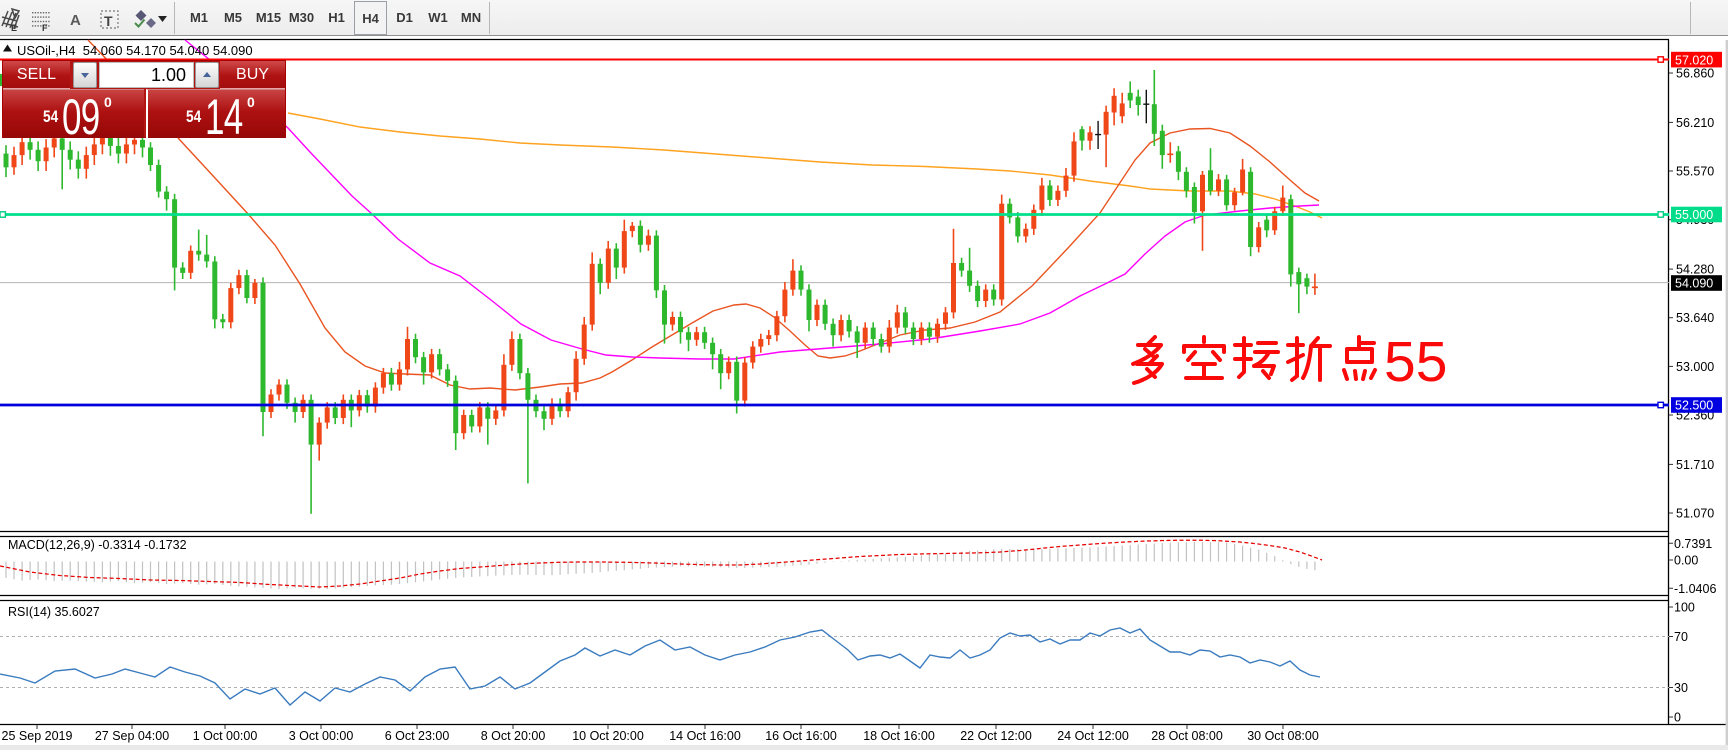 Image resolution: width=1728 pixels, height=750 pixels. What do you see at coordinates (108, 21) in the screenshot?
I see `svg-text: T` at bounding box center [108, 21].